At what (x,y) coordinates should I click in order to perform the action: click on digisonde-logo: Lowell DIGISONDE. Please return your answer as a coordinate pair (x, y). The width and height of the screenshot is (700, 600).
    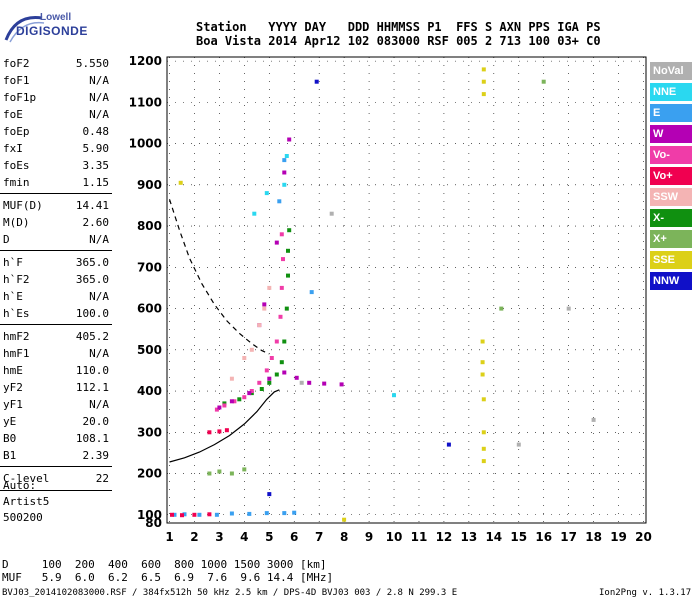
    Looking at the image, I should click on (44, 28).